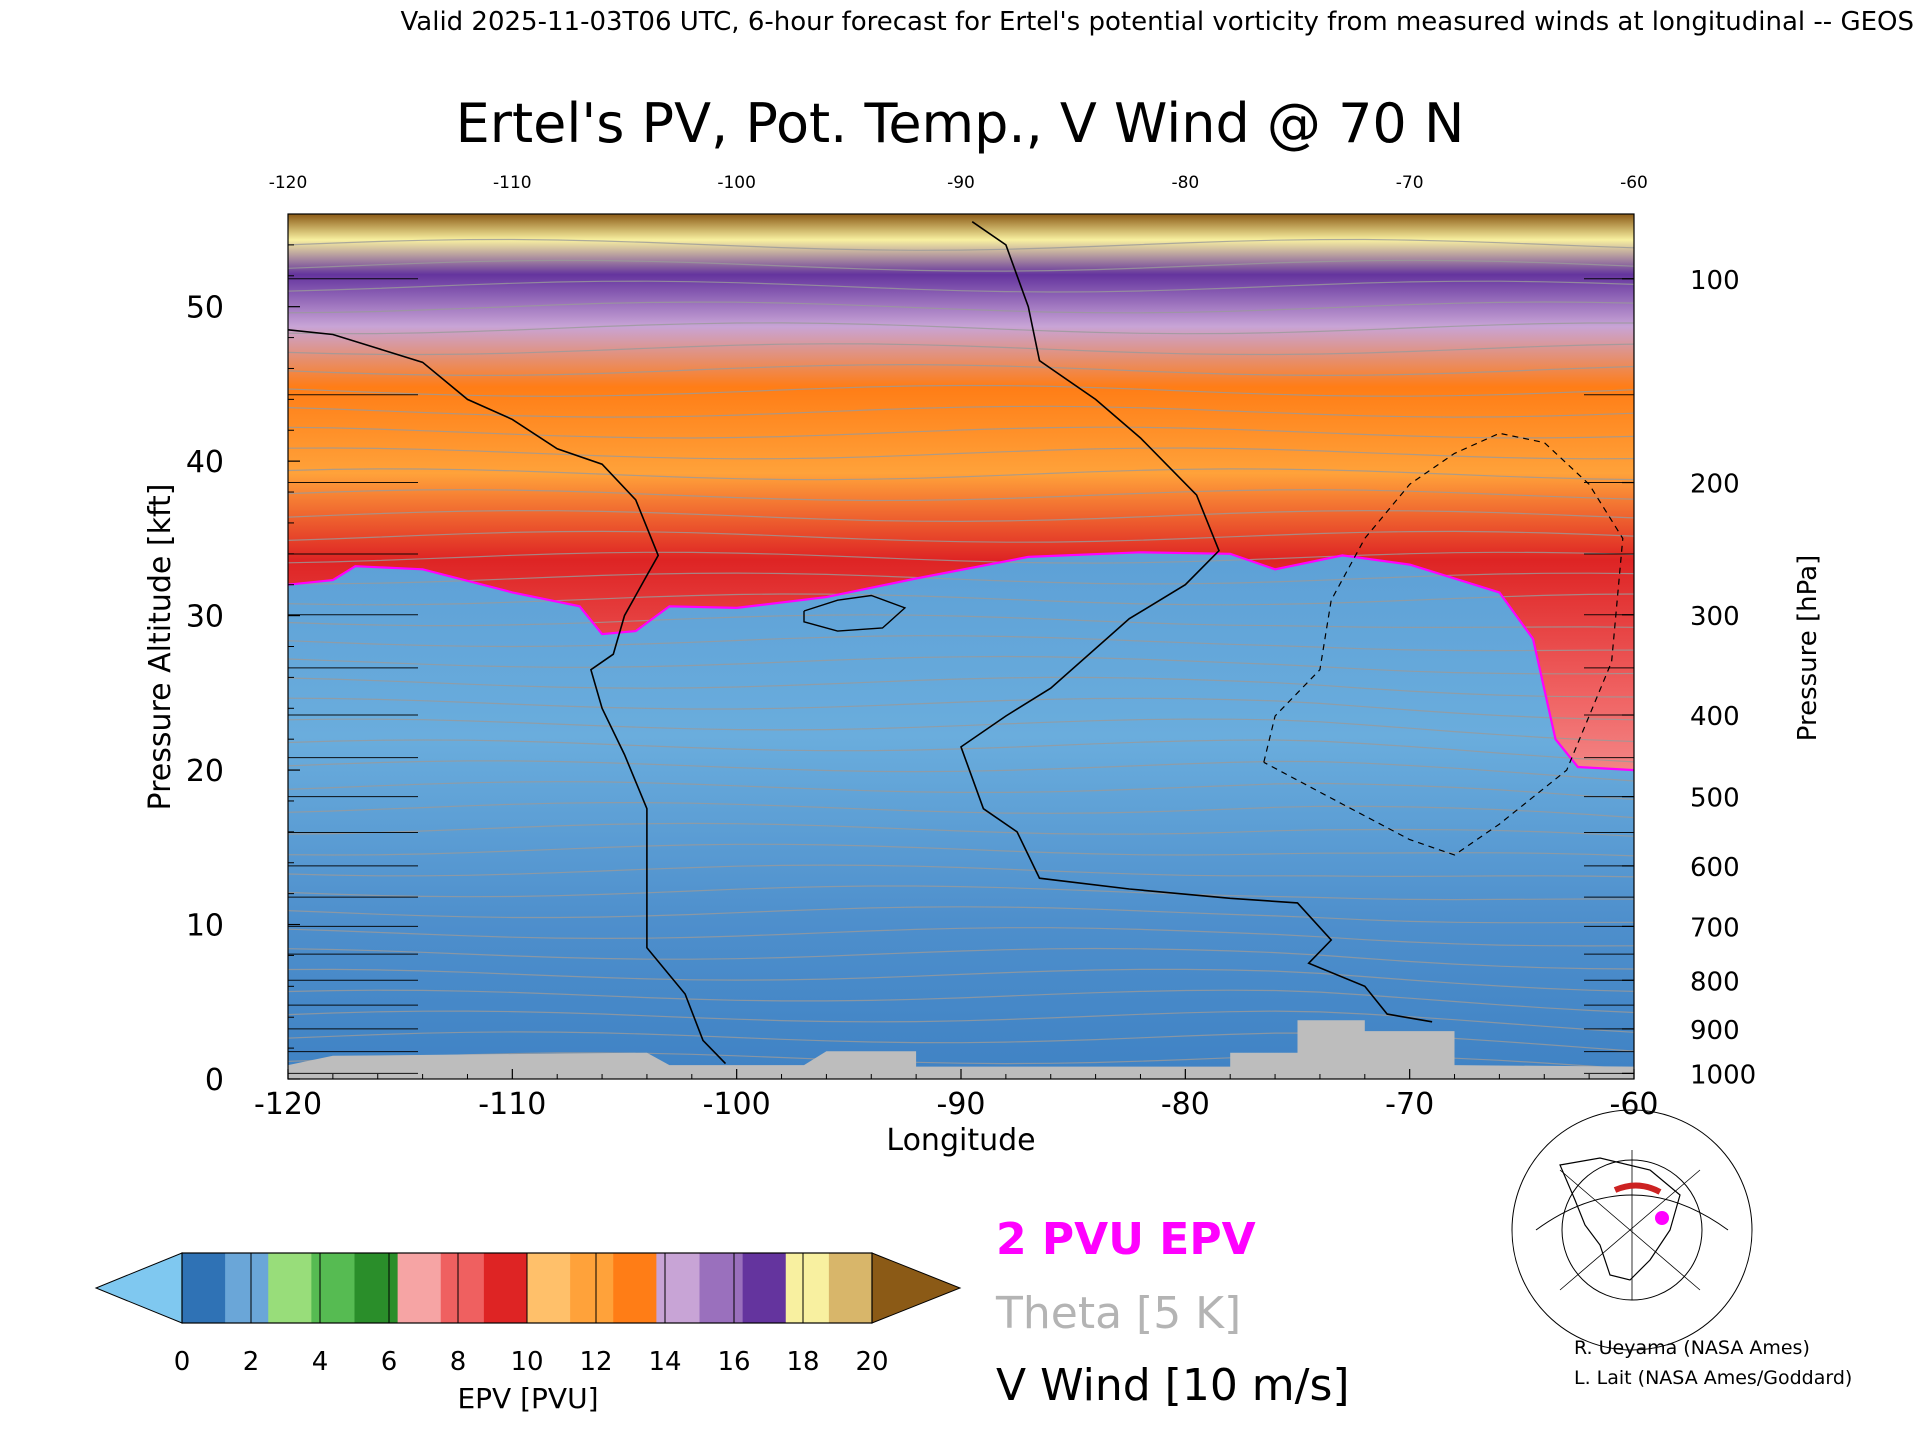 This screenshot has height=1440, width=1920. I want to click on inset-map, so click(1632, 1230).